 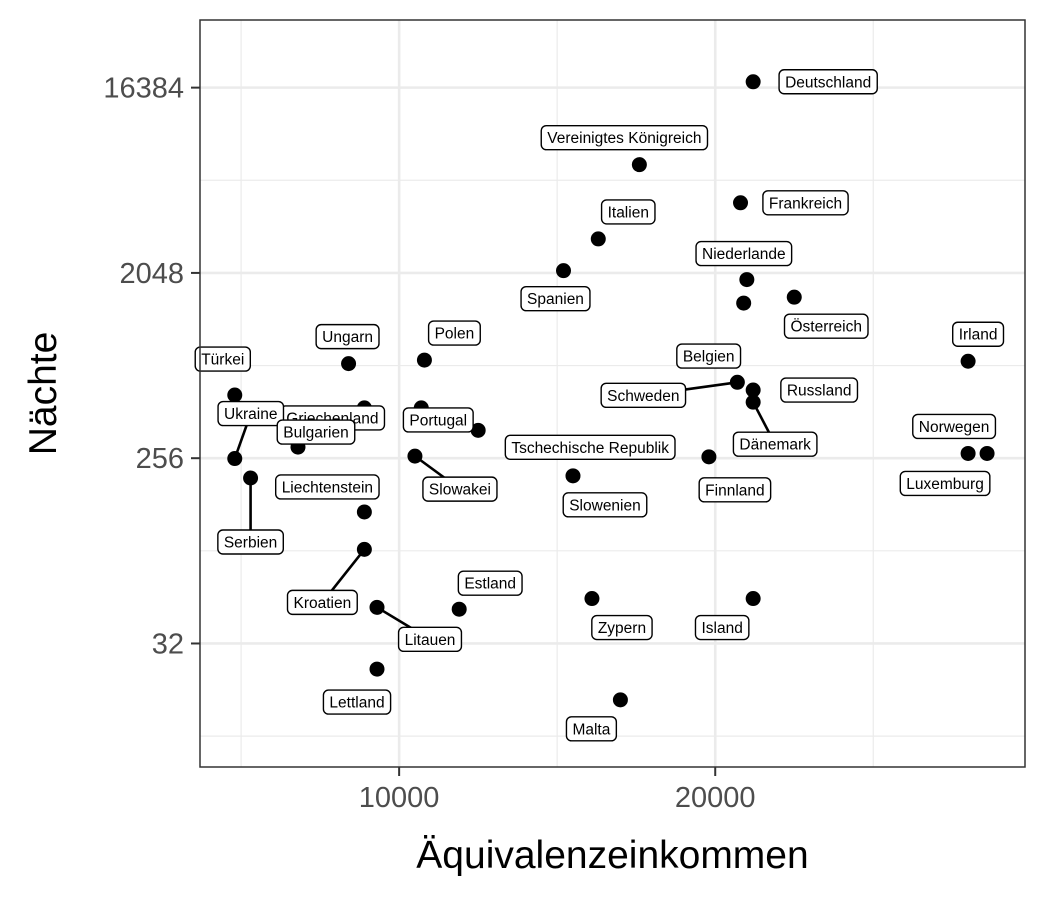 I want to click on y-tick-label: 256, so click(x=160, y=459).